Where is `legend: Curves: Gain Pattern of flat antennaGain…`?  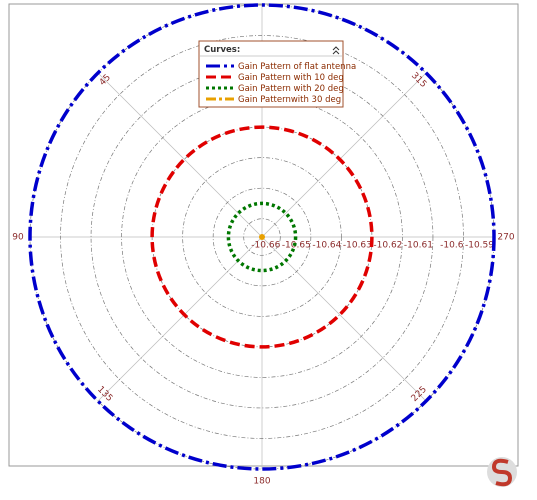
legend: Curves: Gain Pattern of flat antennaGain… is located at coordinates (277, 74).